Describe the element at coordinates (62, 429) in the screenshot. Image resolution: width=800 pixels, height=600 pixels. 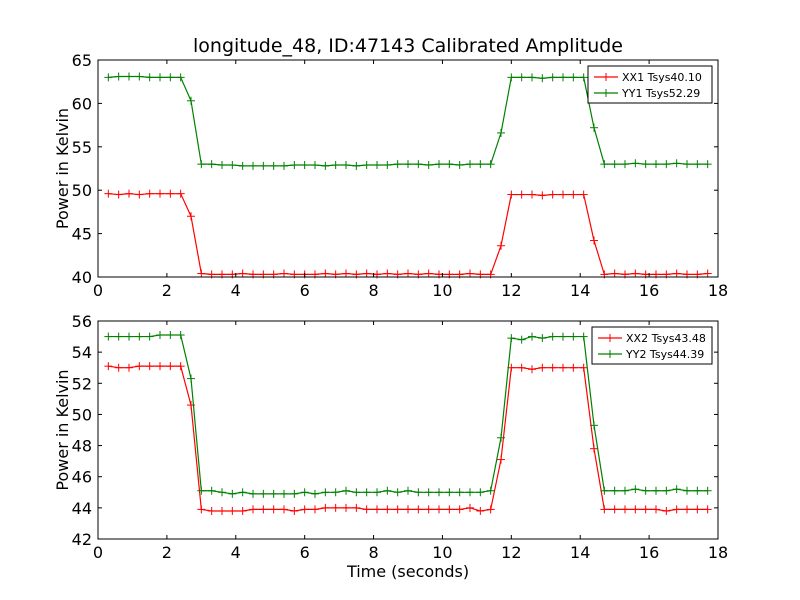
I see `y-axis-label: Power in Kelvin` at that location.